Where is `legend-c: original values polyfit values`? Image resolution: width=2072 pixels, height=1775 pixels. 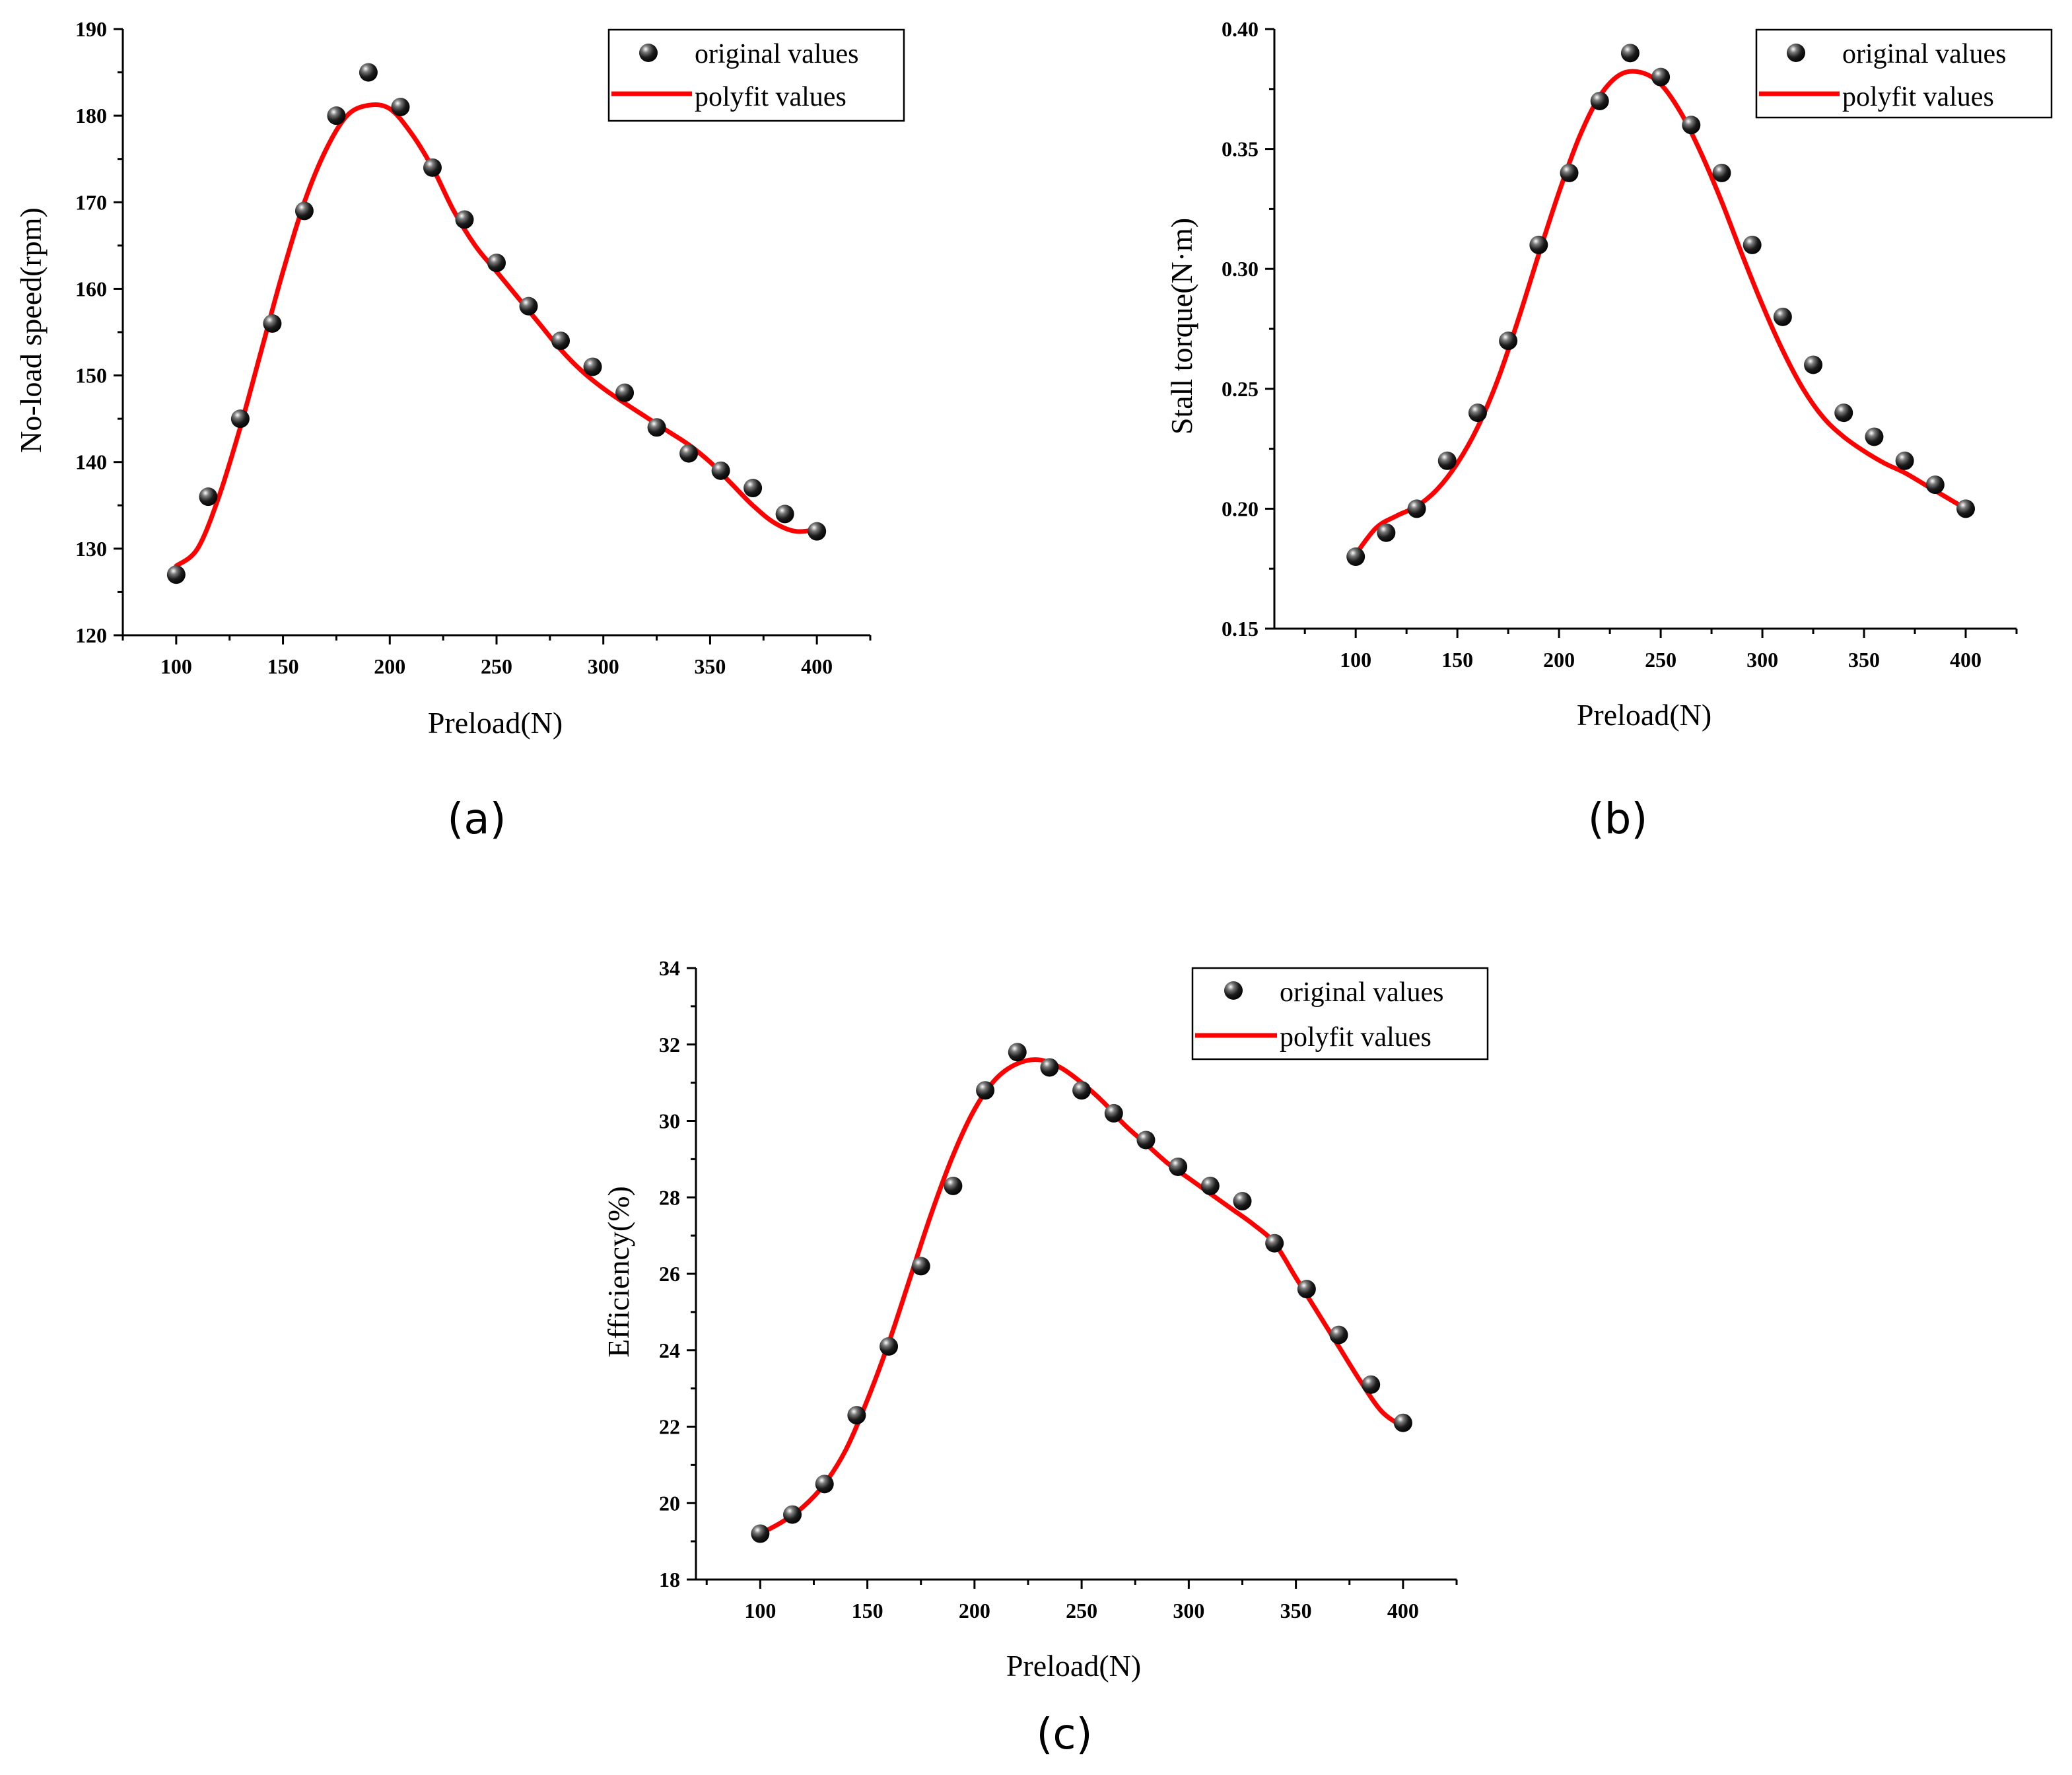 legend-c: original values polyfit values is located at coordinates (1340, 1014).